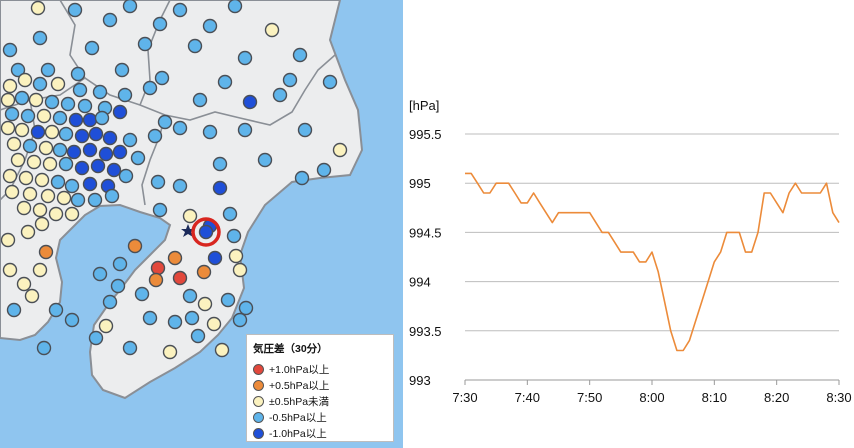  I want to click on legend-label: +1.0hPa以上, so click(299, 369).